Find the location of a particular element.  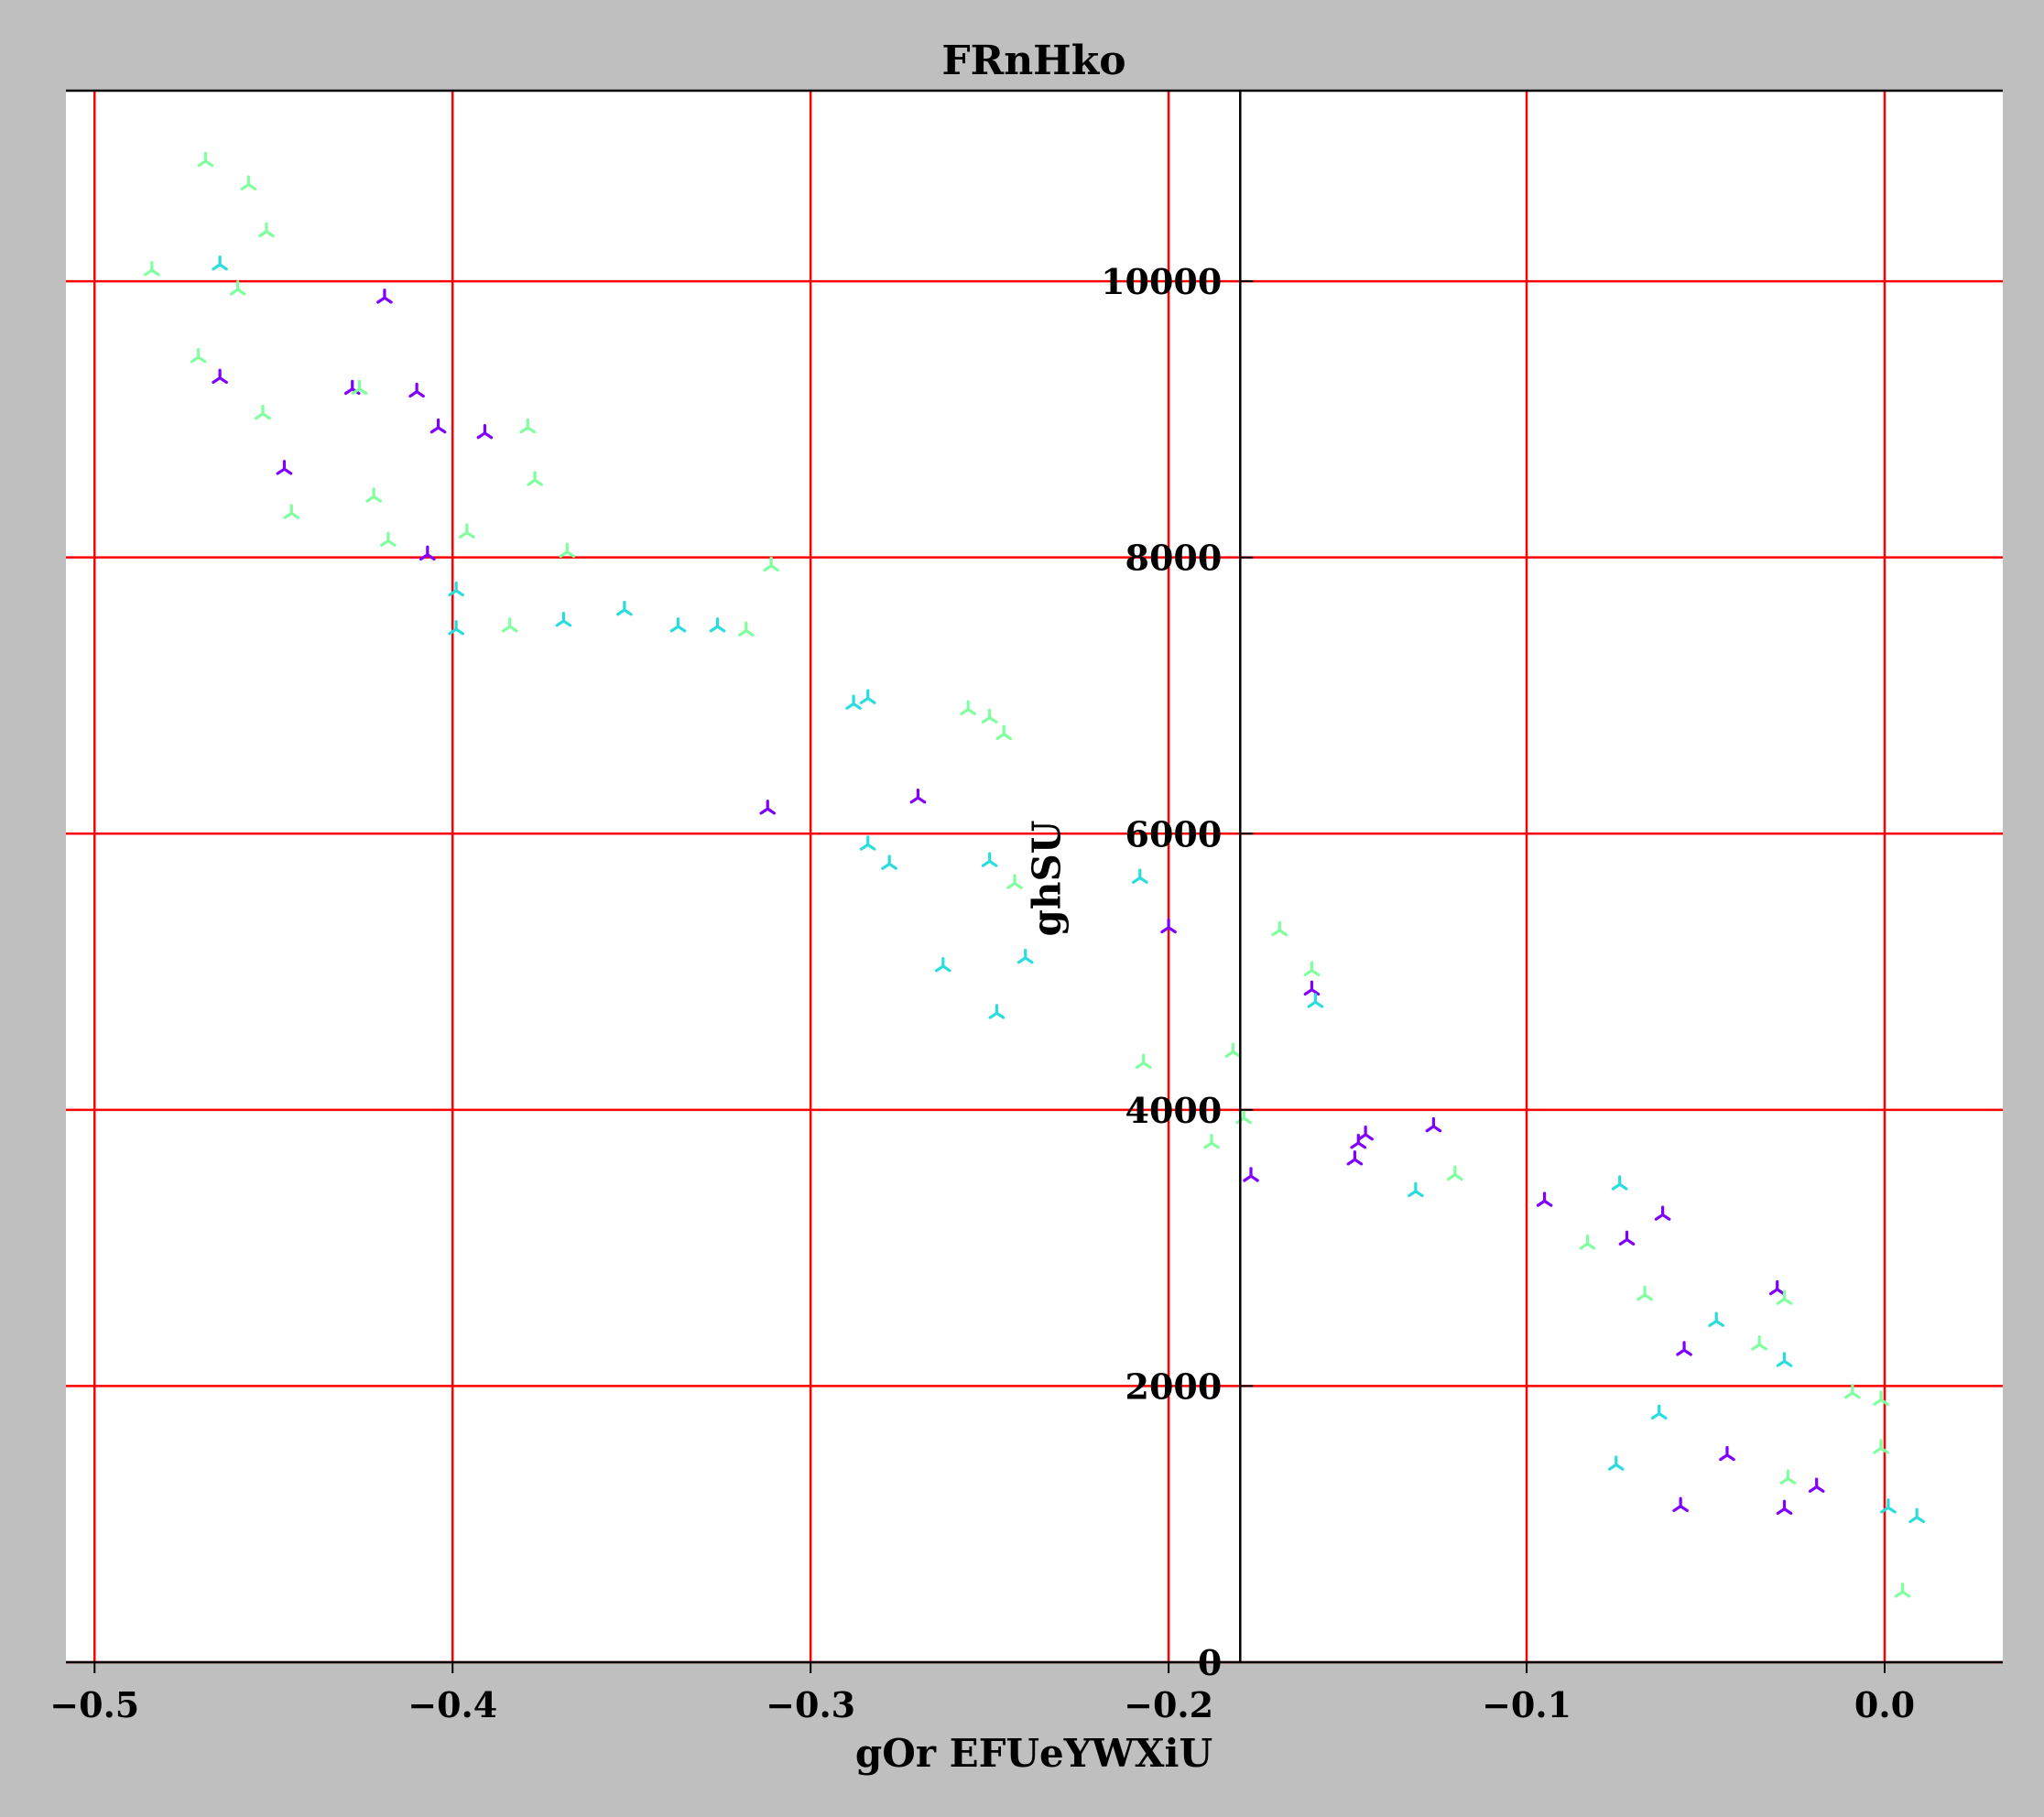

y-tick-label: 6000 is located at coordinates (1174, 833).